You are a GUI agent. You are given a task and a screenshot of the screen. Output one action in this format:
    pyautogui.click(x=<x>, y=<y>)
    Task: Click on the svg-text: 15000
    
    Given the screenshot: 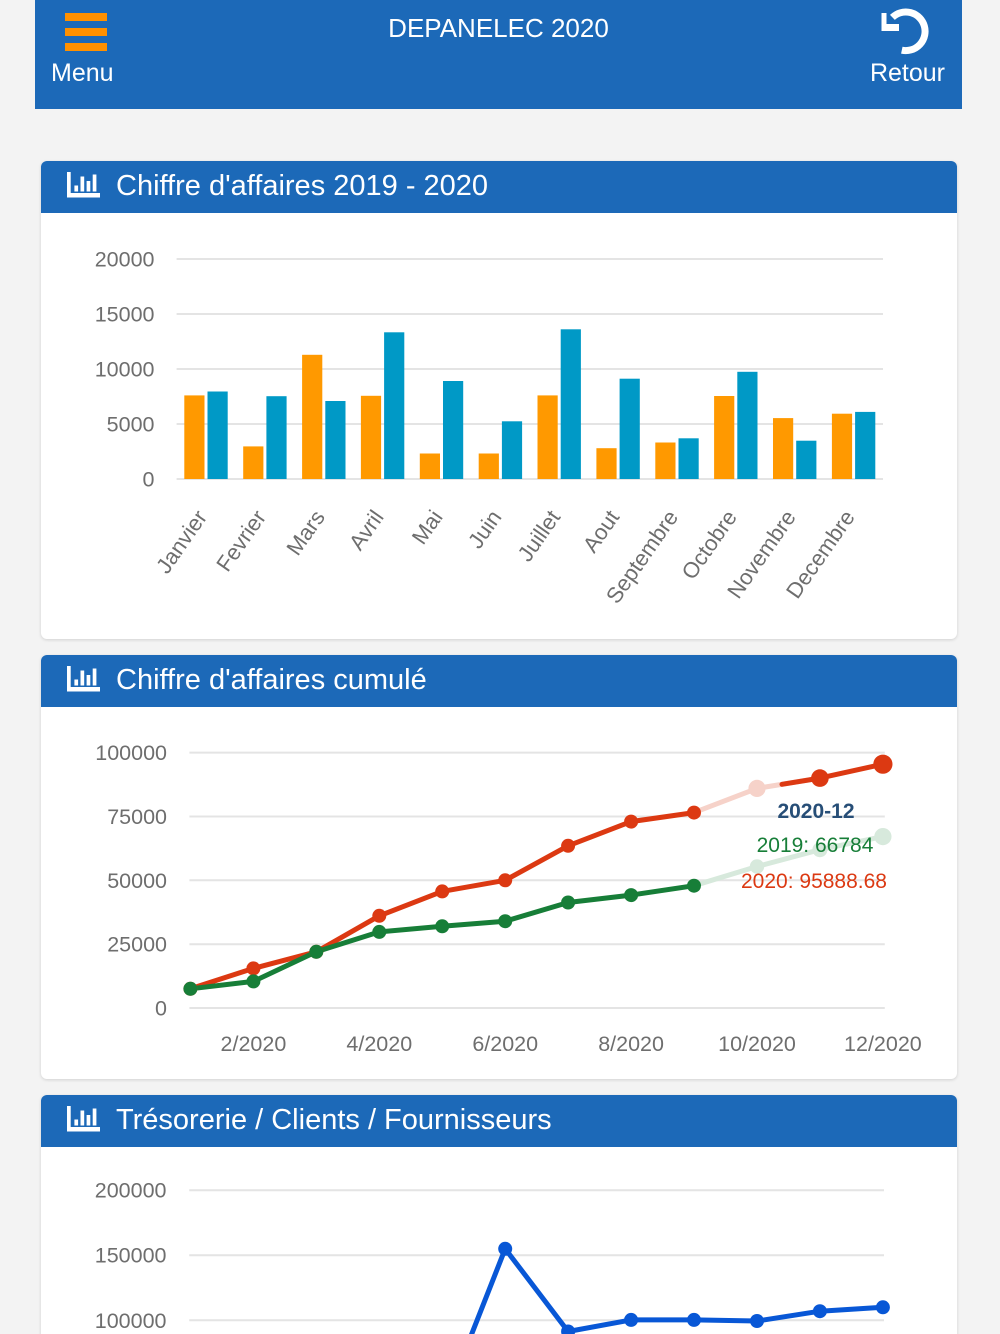 What is the action you would take?
    pyautogui.click(x=125, y=315)
    